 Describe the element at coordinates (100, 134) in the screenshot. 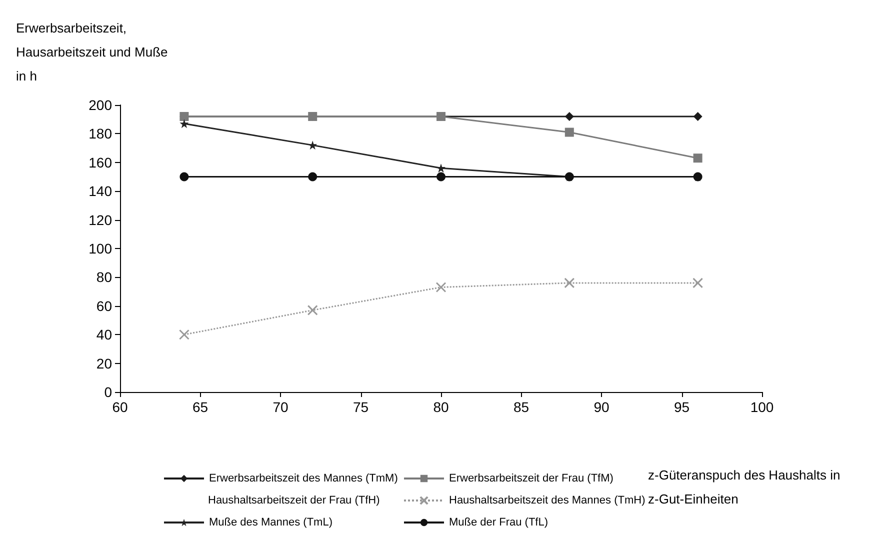

I see `y-tick-label: 180` at that location.